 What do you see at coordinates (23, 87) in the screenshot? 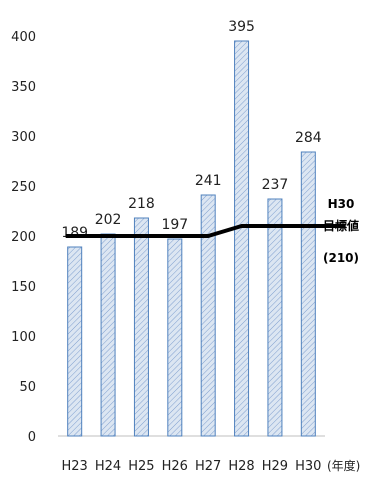
I see `y-tick-label: 350` at bounding box center [23, 87].